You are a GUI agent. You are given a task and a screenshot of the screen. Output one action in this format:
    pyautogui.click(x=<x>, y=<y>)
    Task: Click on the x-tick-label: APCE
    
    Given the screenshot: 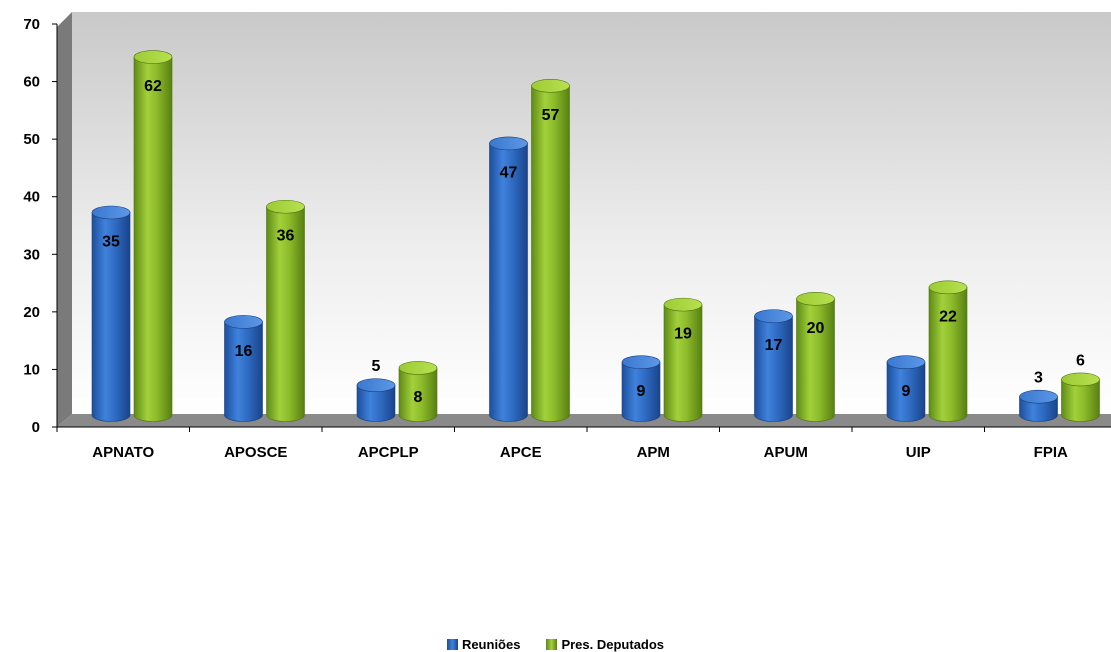 What is the action you would take?
    pyautogui.click(x=521, y=452)
    